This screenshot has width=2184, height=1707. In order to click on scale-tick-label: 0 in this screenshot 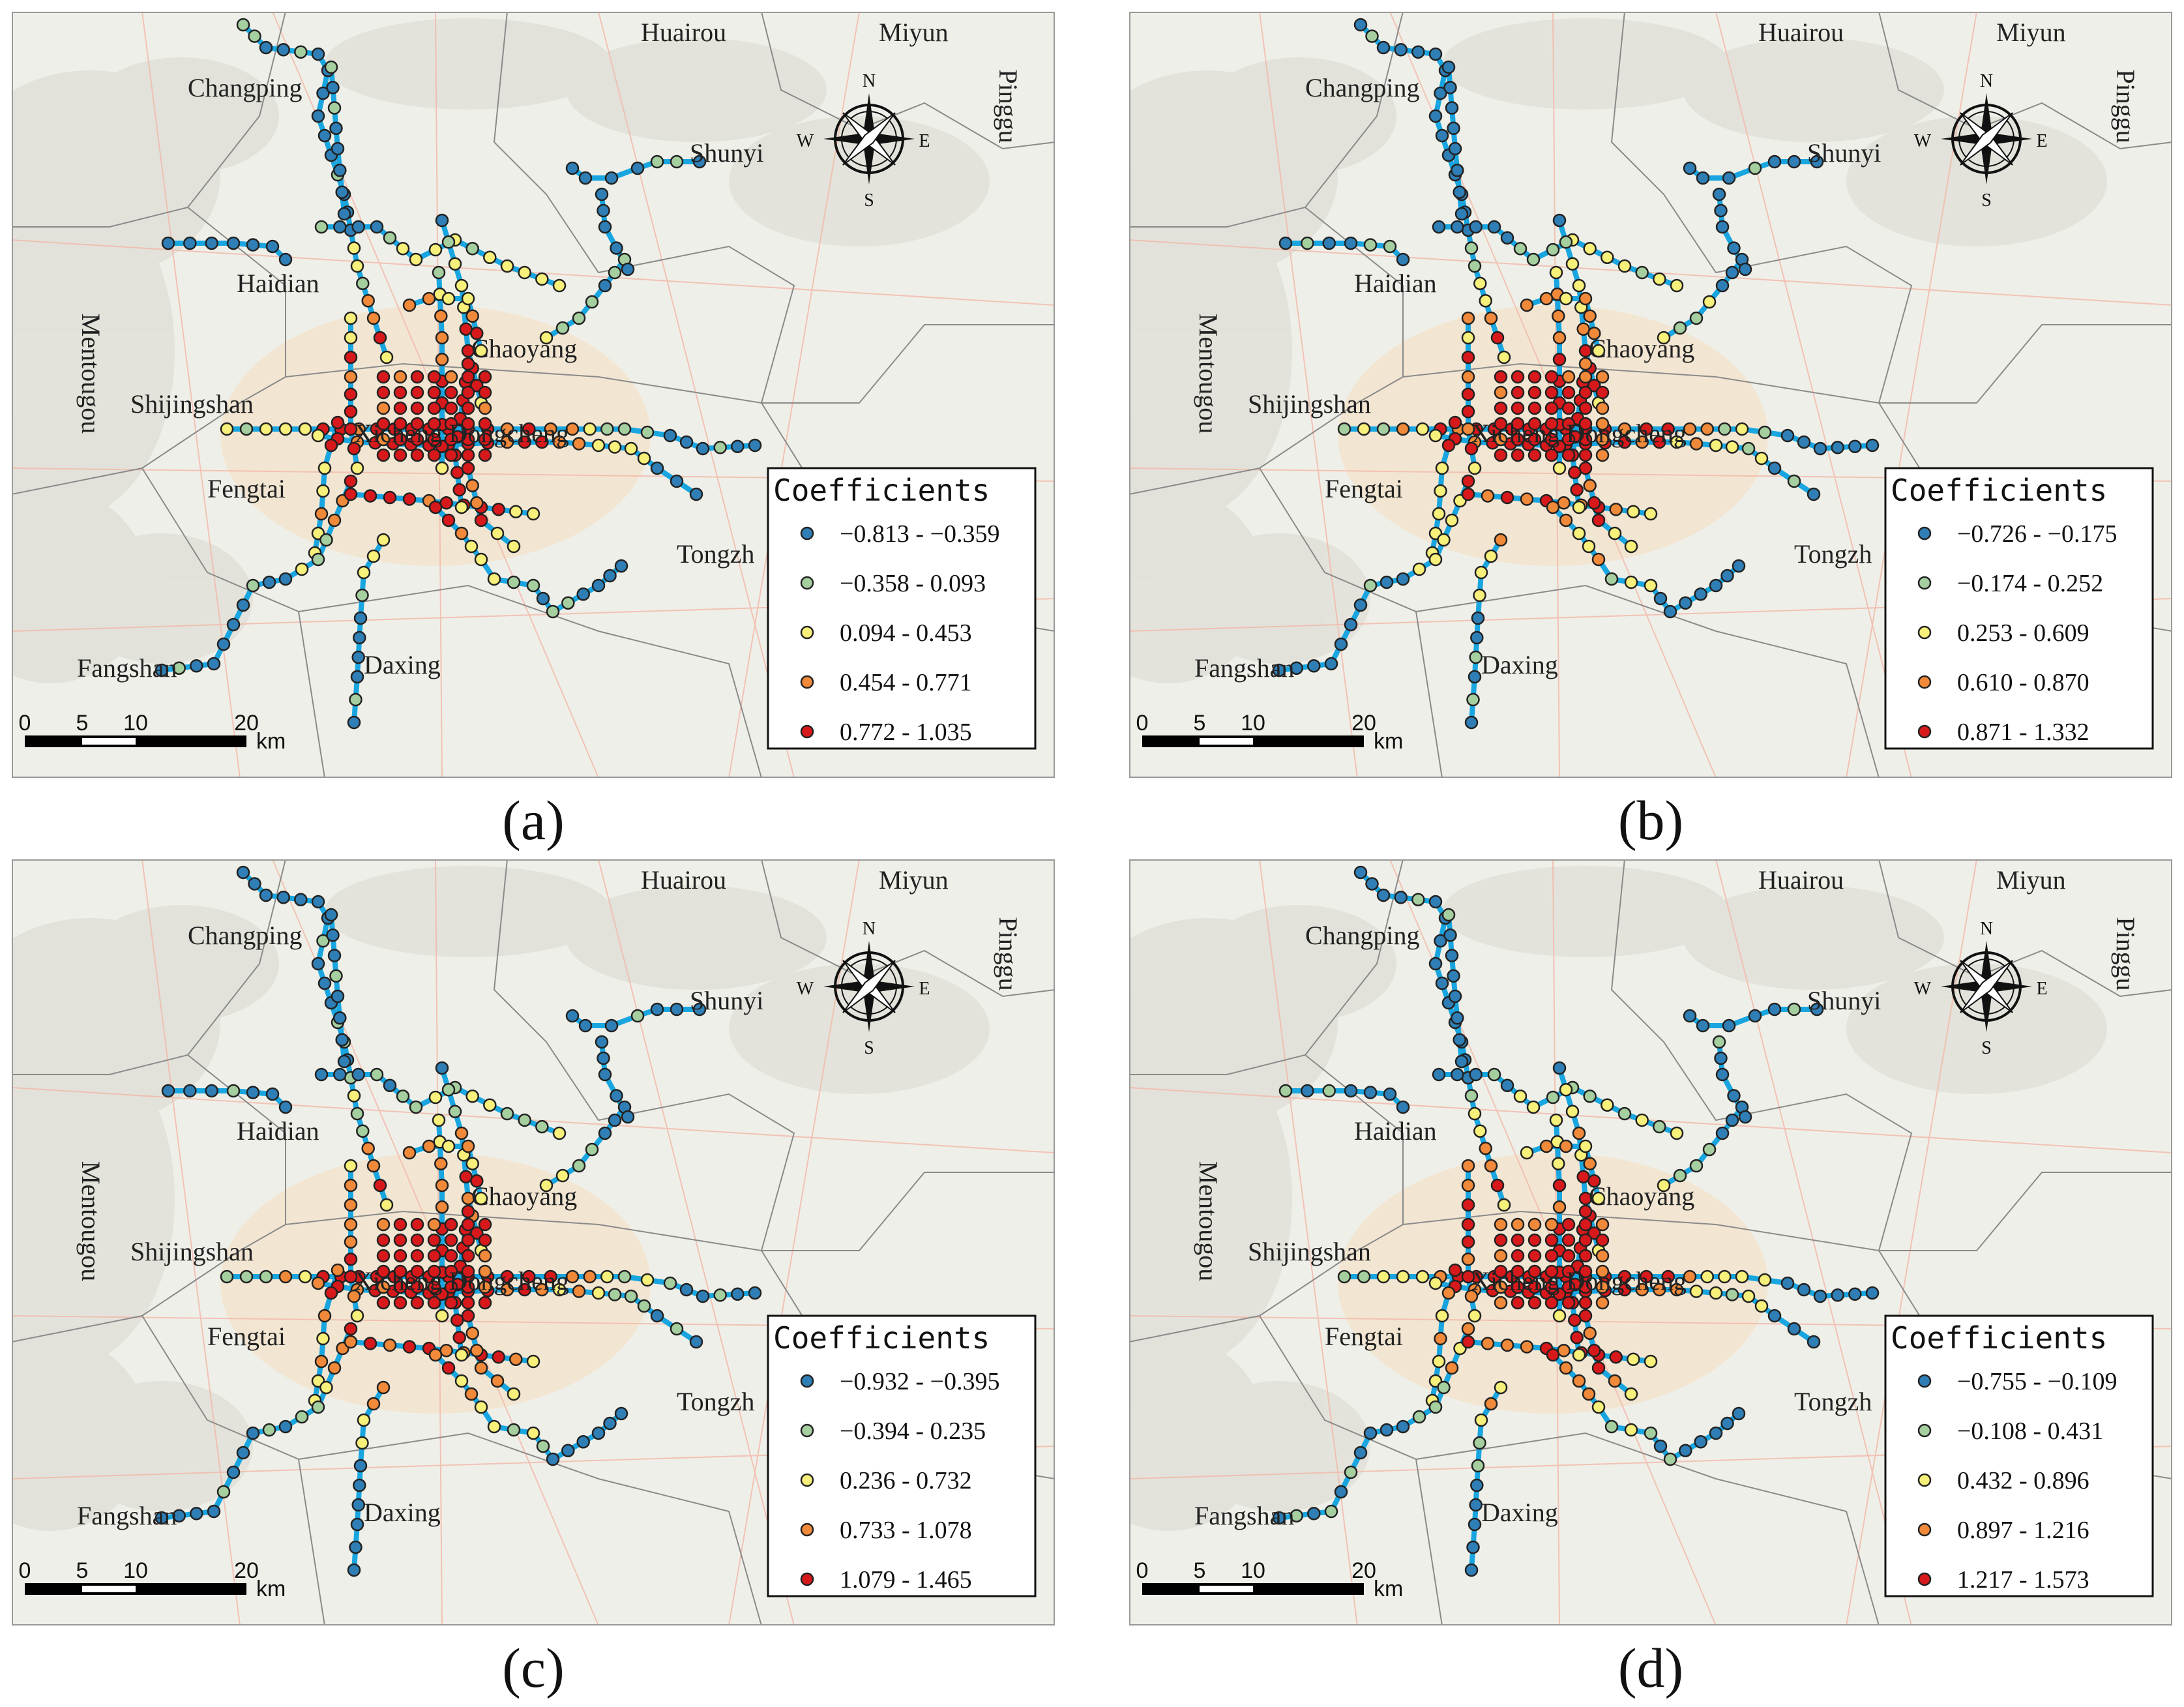, I will do `click(25, 723)`.